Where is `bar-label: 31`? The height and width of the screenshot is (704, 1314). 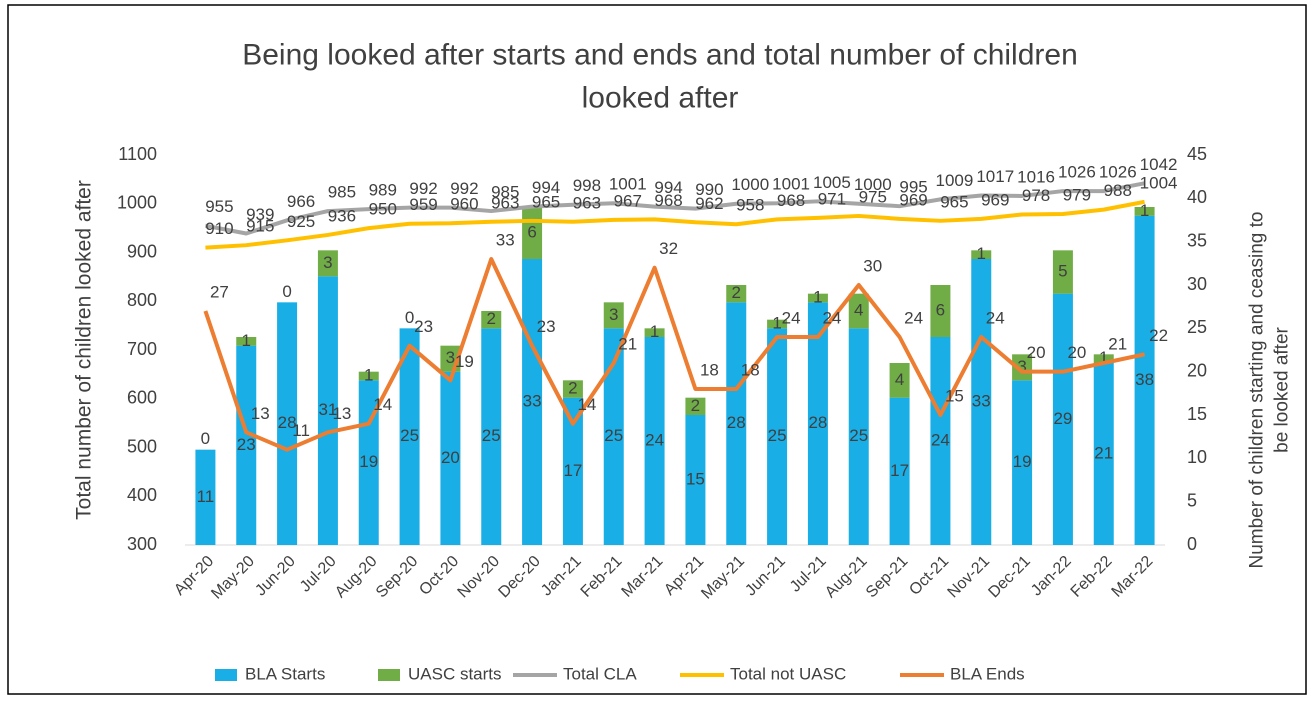
bar-label: 31 is located at coordinates (327, 409).